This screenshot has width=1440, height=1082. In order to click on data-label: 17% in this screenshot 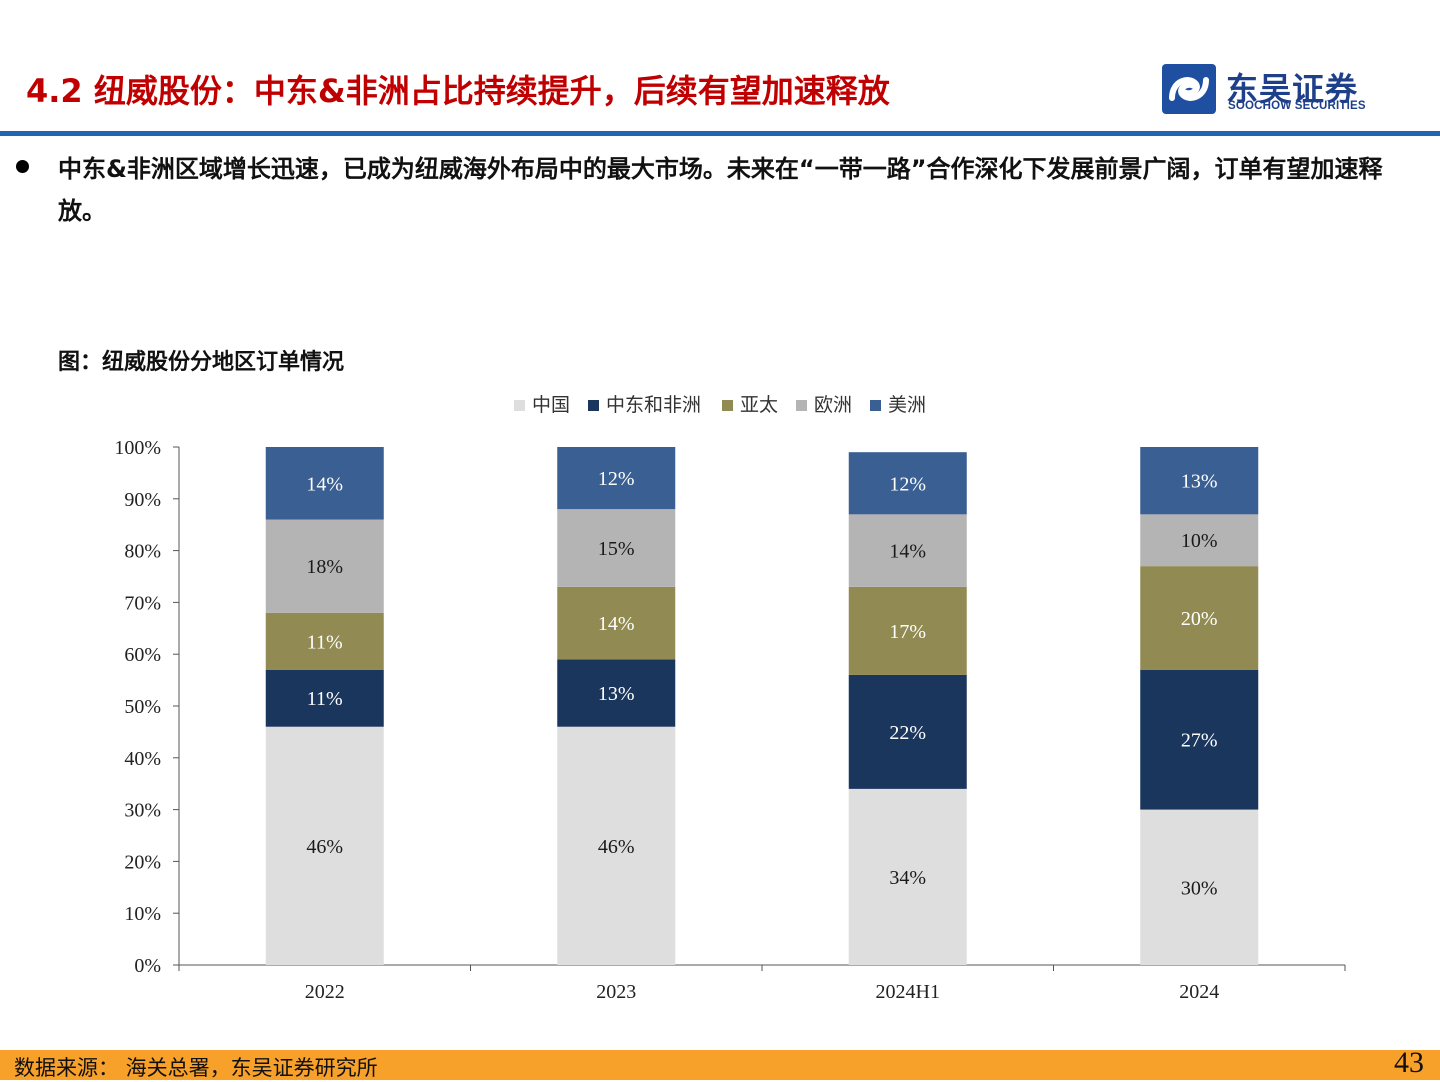, I will do `click(907, 632)`.